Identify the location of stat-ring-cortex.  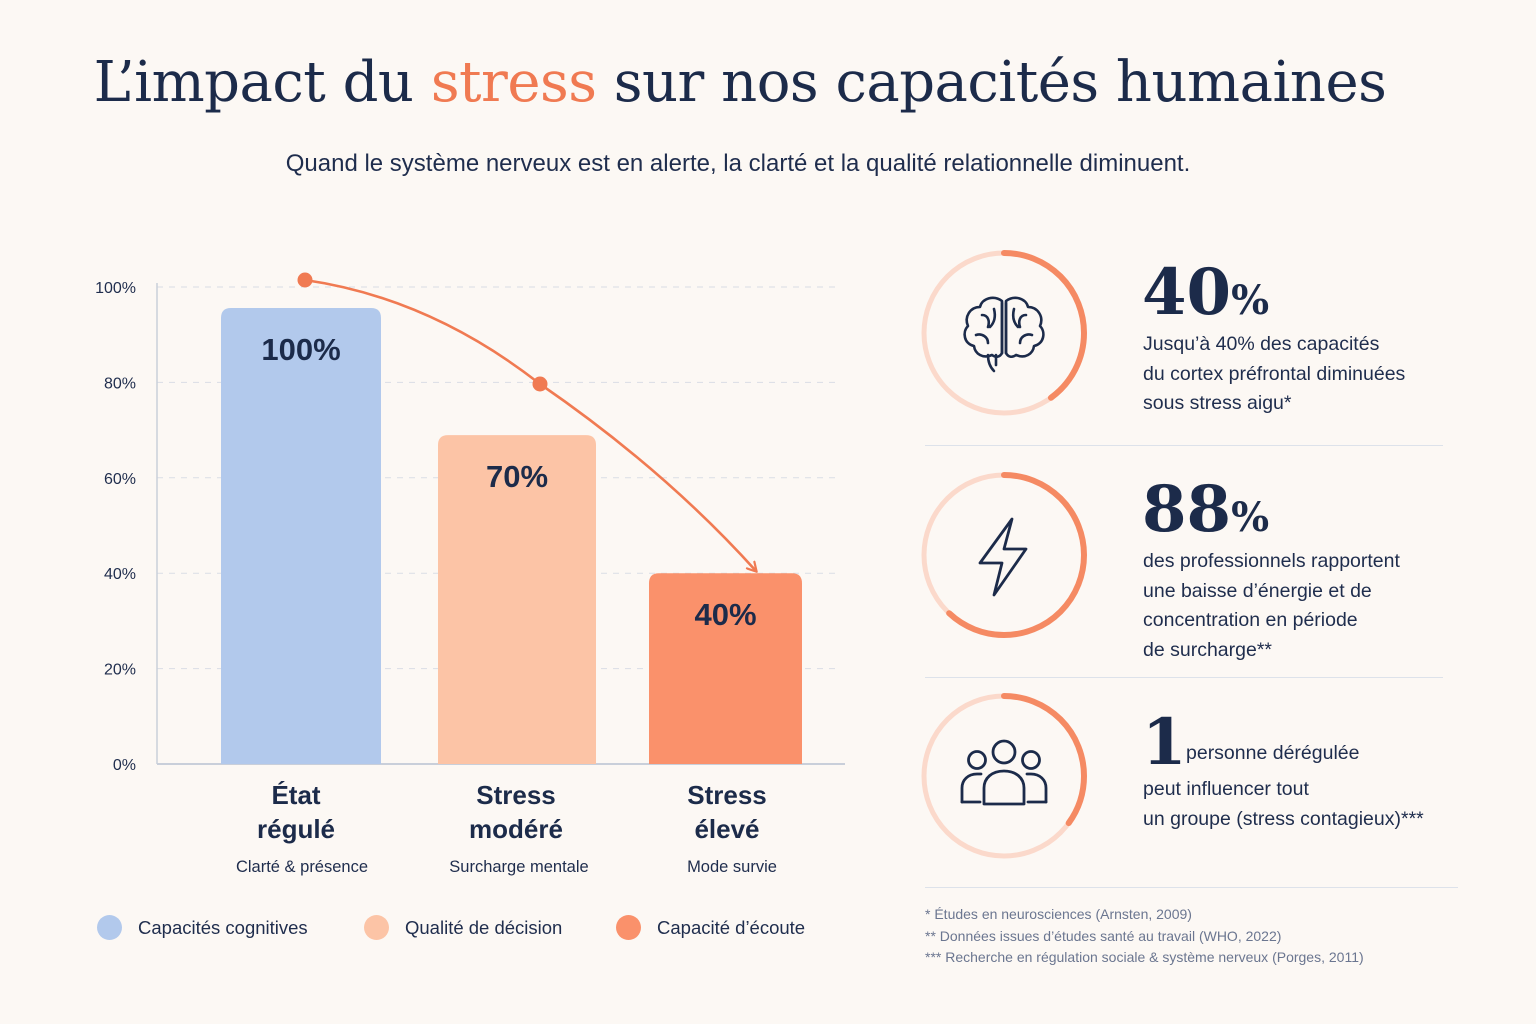
(1004, 333).